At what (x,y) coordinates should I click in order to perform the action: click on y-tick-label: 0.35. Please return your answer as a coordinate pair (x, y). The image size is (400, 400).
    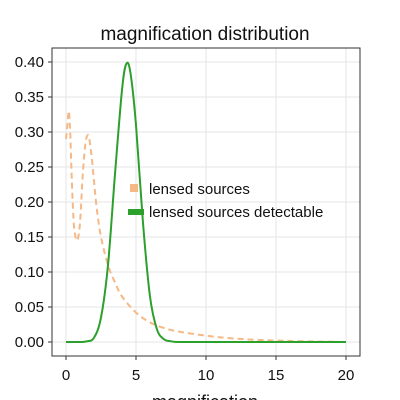
    Looking at the image, I should click on (29, 97).